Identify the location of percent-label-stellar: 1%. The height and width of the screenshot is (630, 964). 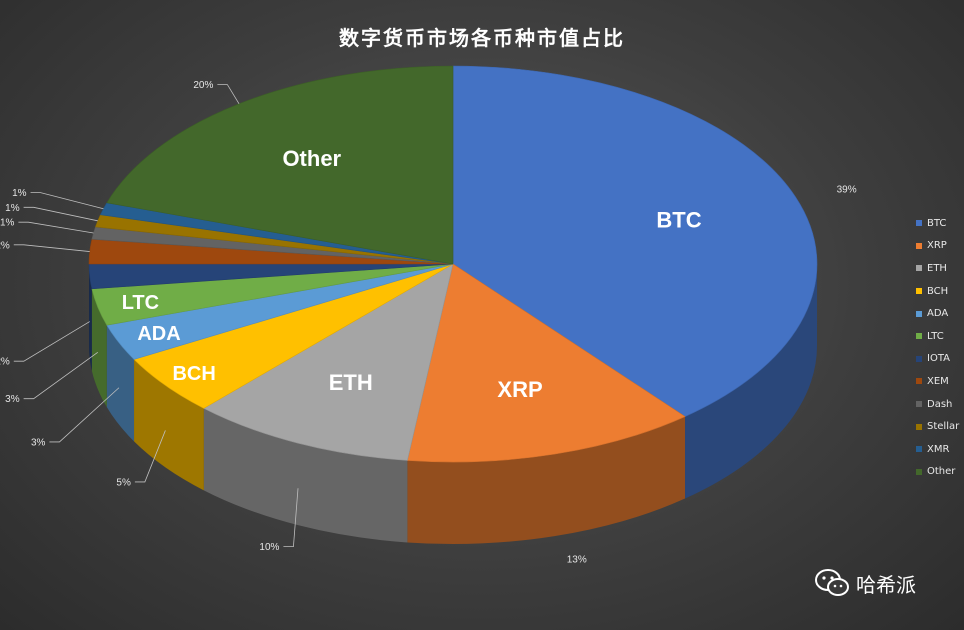
(12, 208).